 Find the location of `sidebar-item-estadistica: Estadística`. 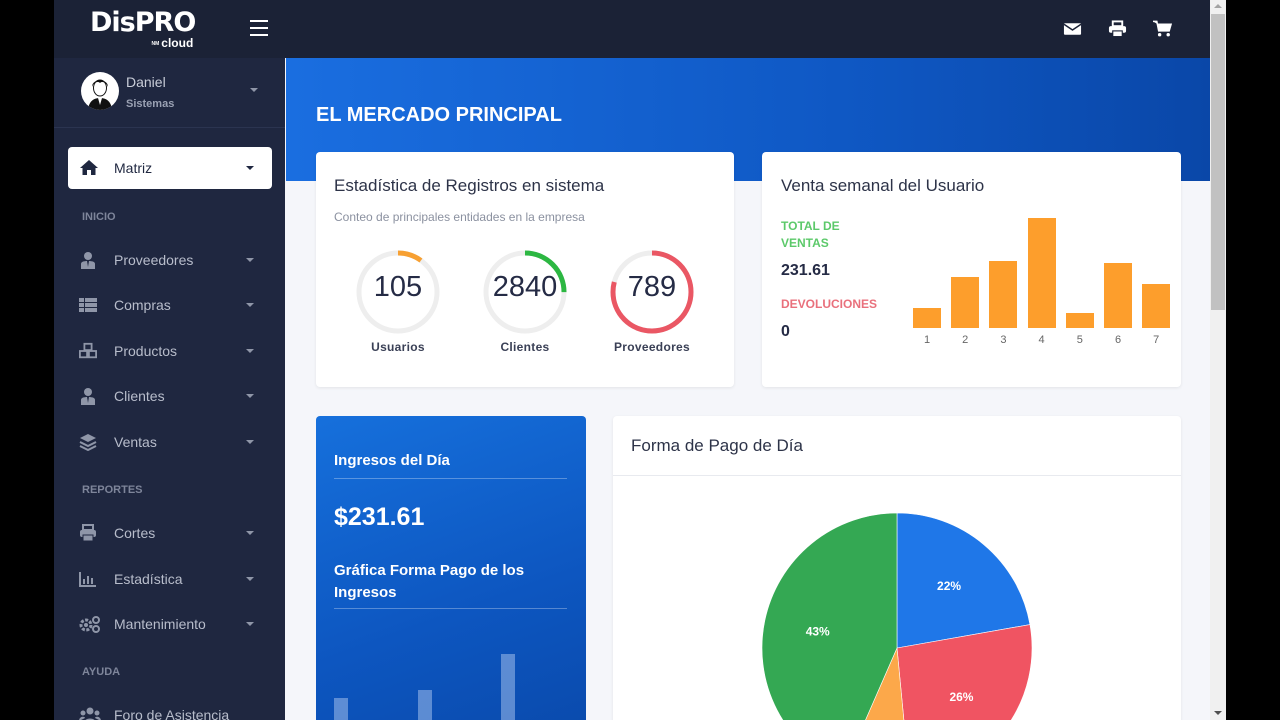

sidebar-item-estadistica: Estadística is located at coordinates (169, 579).